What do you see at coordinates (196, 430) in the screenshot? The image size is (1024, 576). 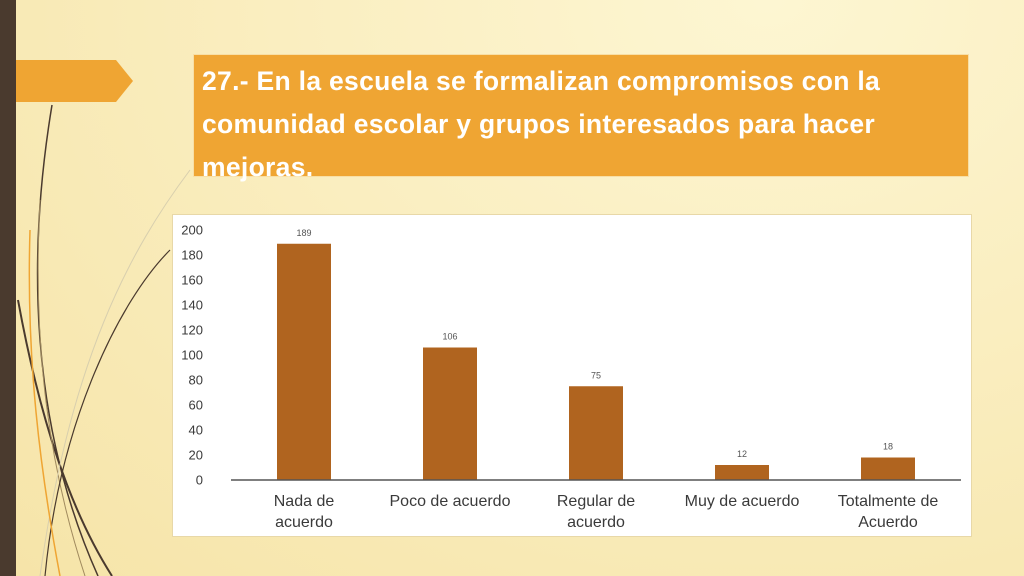 I see `y-tick-label: 40` at bounding box center [196, 430].